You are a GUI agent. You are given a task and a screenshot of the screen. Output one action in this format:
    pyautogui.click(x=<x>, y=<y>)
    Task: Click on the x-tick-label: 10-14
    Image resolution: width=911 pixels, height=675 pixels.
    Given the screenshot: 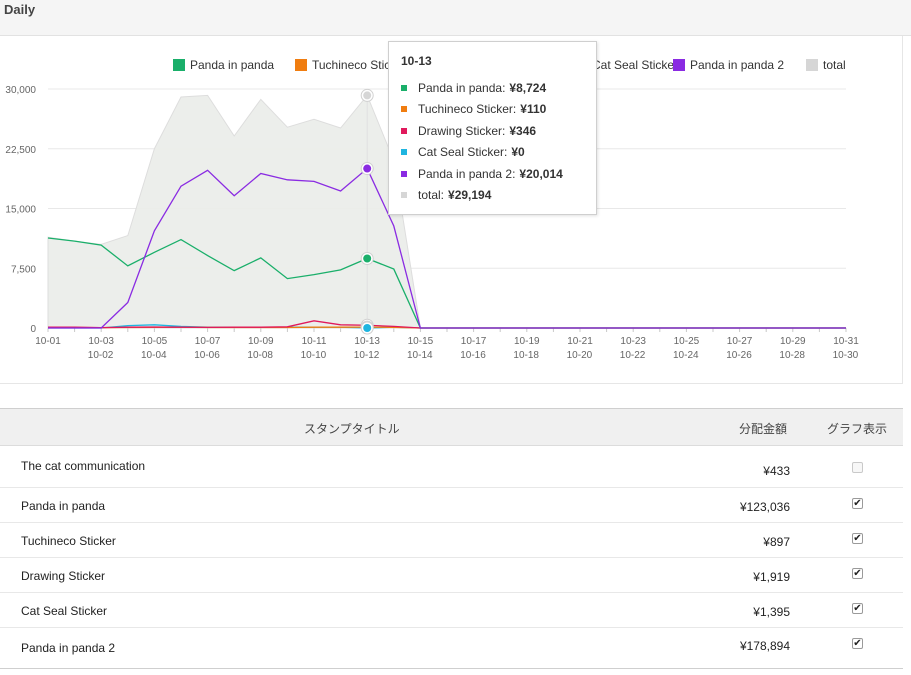 What is the action you would take?
    pyautogui.click(x=420, y=355)
    